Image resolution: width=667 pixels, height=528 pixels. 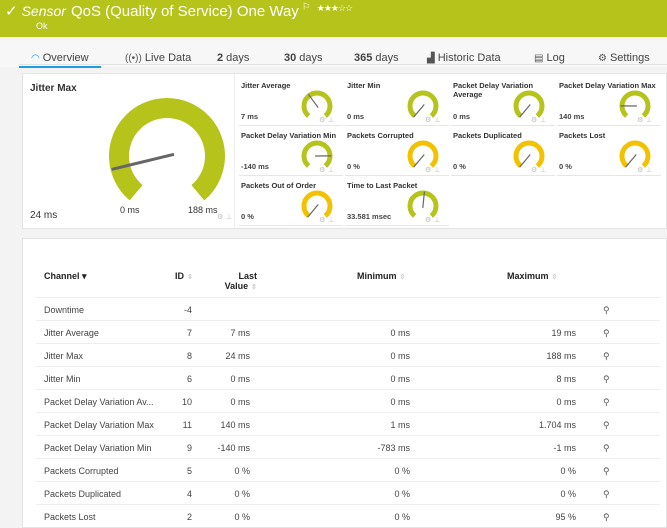 I want to click on live-icon: ((•)), so click(x=133, y=58).